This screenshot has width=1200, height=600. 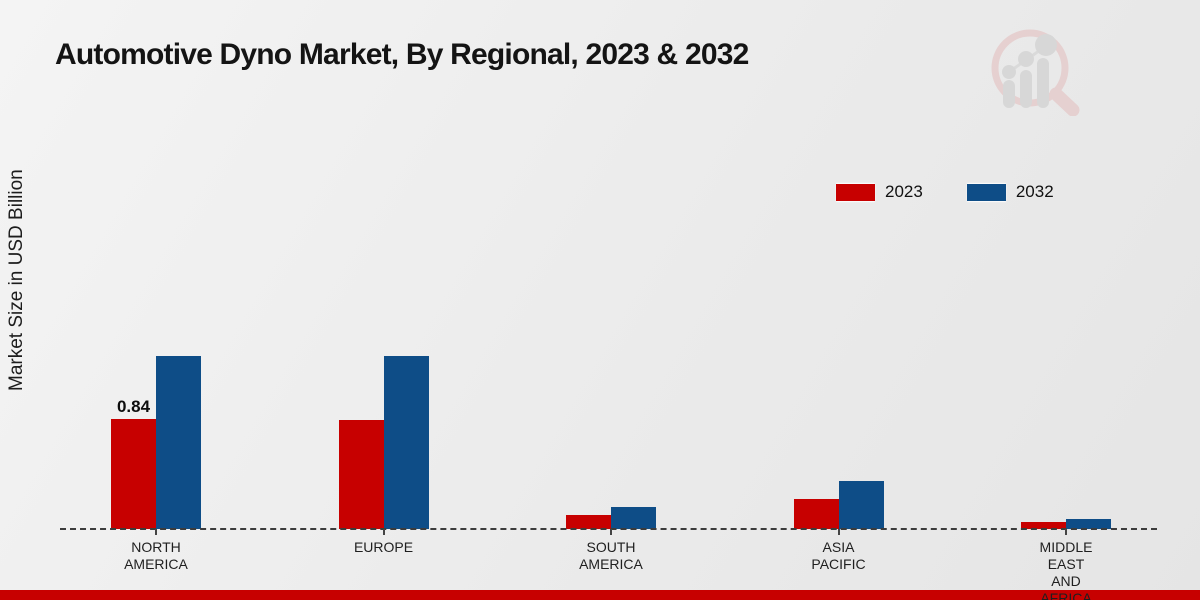 I want to click on legend-item-2032: 2032, so click(x=1010, y=192).